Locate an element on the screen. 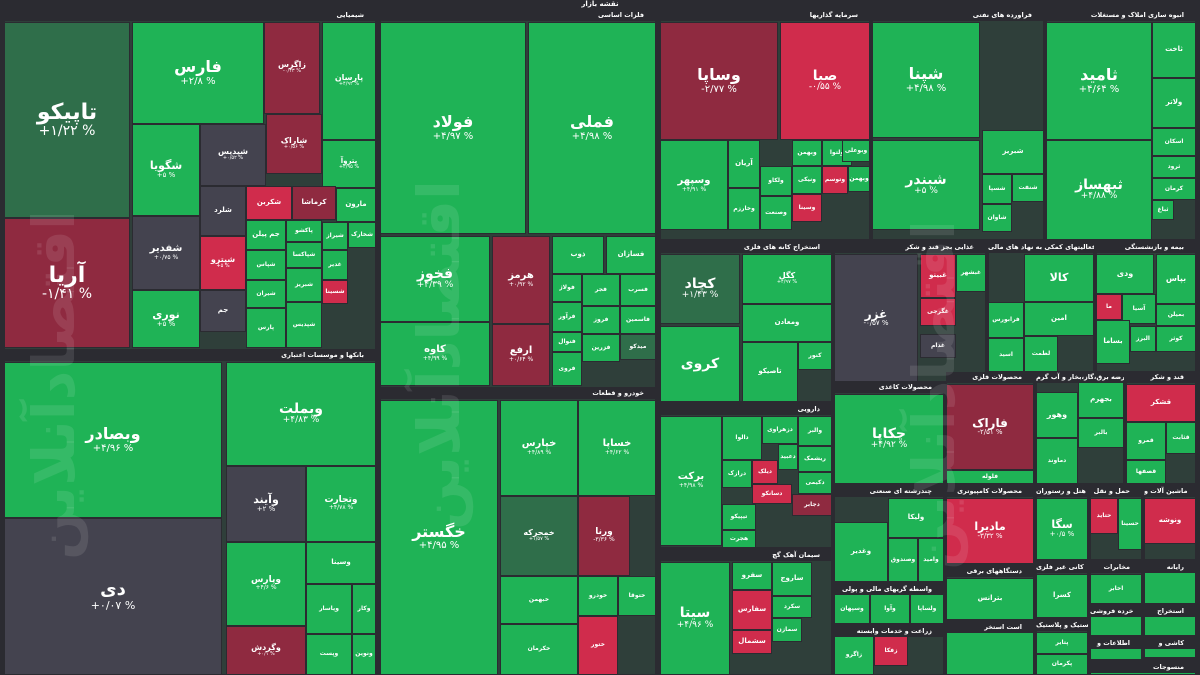  stock-tile: سگا% ۰/۵+ is located at coordinates (1062, 529).